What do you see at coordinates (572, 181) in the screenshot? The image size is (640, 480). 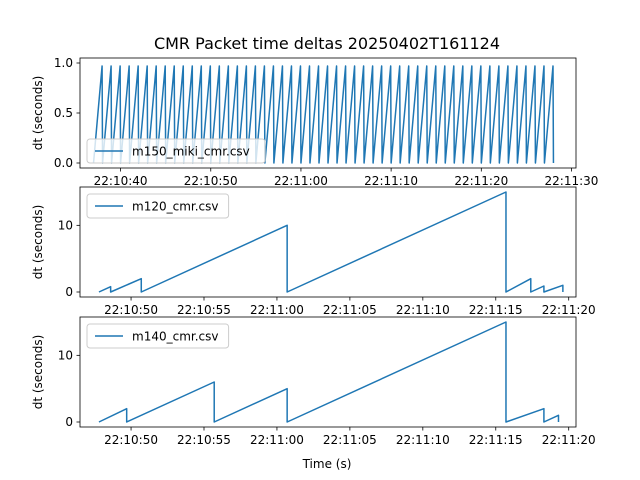 I see `x-tick-label: 22:11:30` at bounding box center [572, 181].